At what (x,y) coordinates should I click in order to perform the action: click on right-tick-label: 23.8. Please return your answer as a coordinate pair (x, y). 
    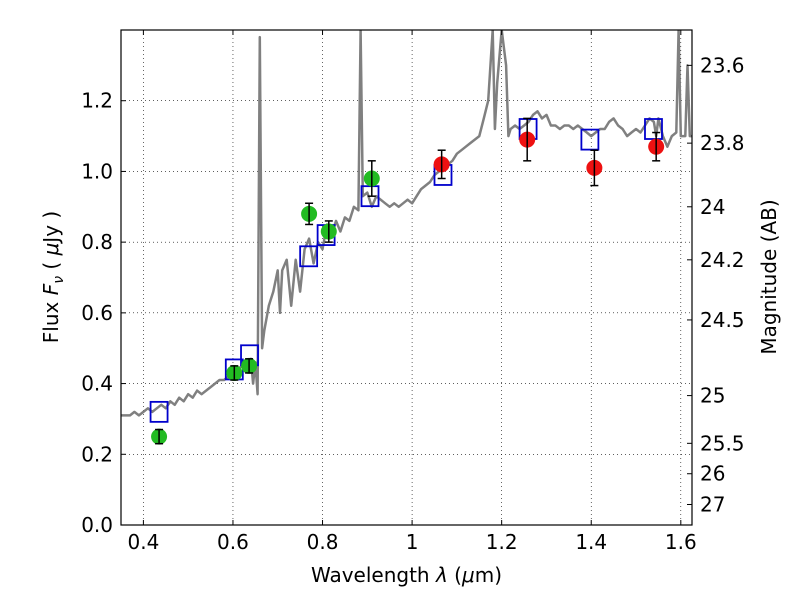
    Looking at the image, I should click on (722, 143).